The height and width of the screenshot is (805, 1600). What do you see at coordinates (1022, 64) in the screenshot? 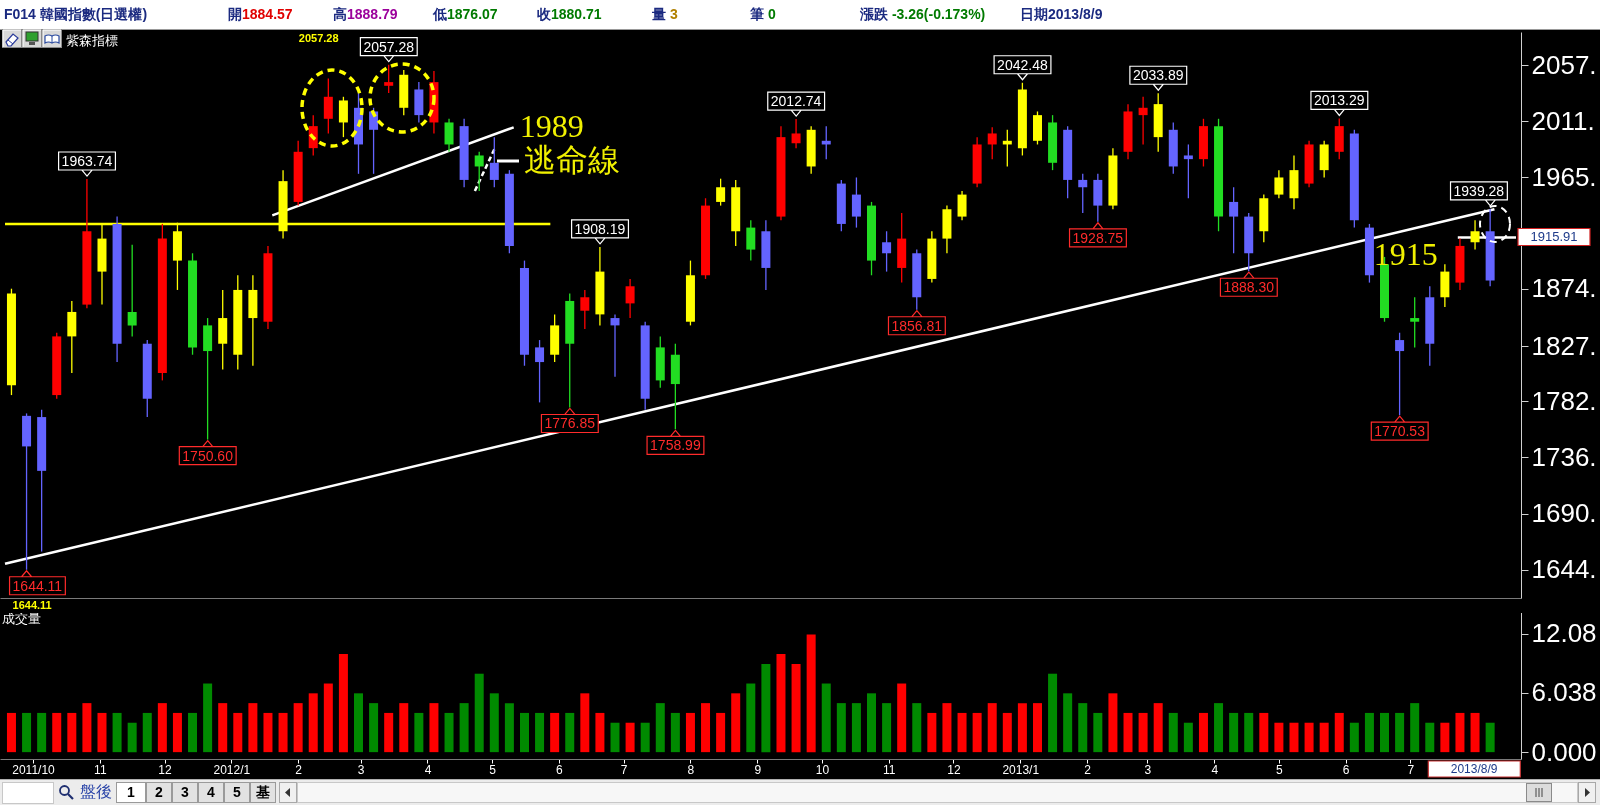
I see `annotation: 2042.48` at bounding box center [1022, 64].